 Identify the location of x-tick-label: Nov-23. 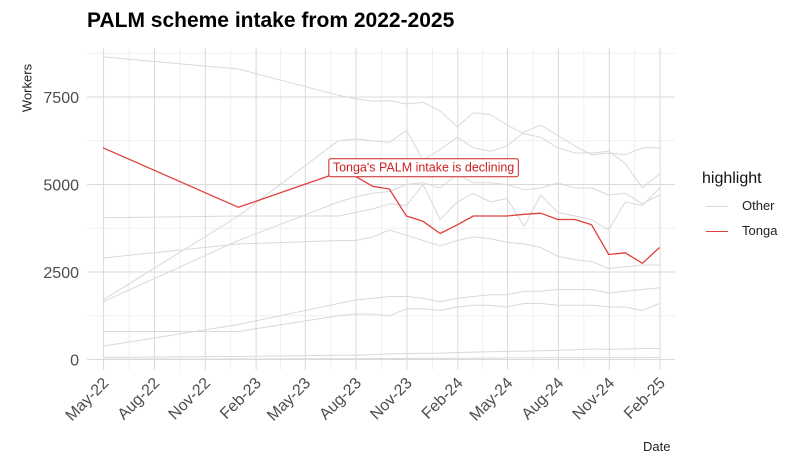
(391, 399).